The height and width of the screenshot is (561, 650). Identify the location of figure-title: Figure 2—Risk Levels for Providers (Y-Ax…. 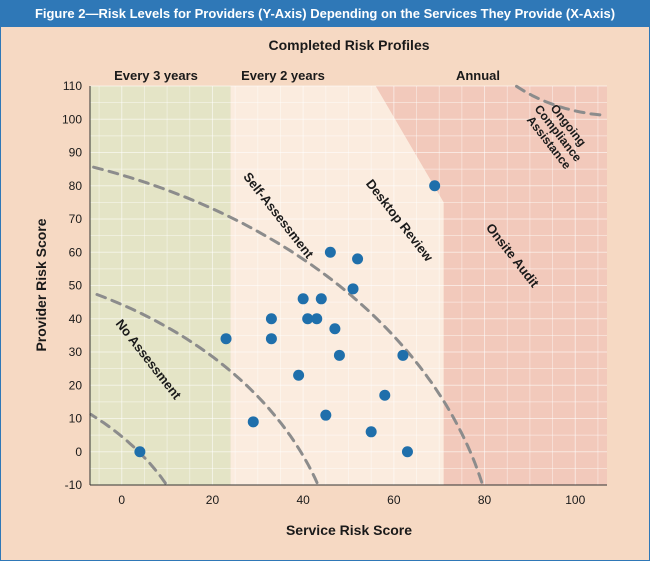
(325, 14).